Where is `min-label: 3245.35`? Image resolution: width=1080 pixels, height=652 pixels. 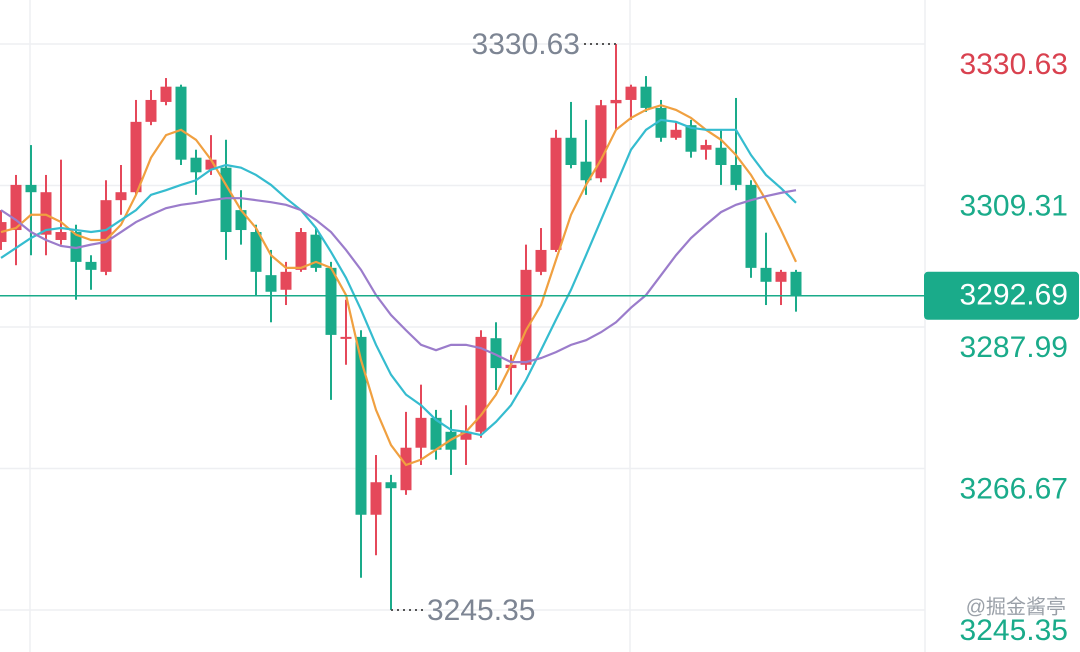
min-label: 3245.35 is located at coordinates (481, 610).